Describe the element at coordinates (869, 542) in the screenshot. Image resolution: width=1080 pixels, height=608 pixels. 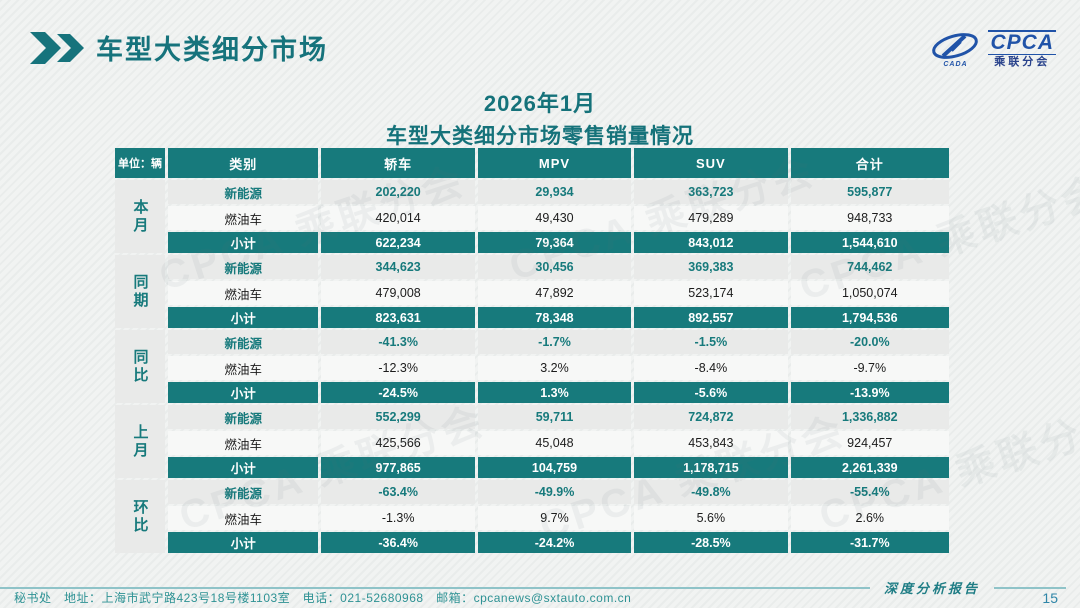
I see `cell-value: -31.7%` at that location.